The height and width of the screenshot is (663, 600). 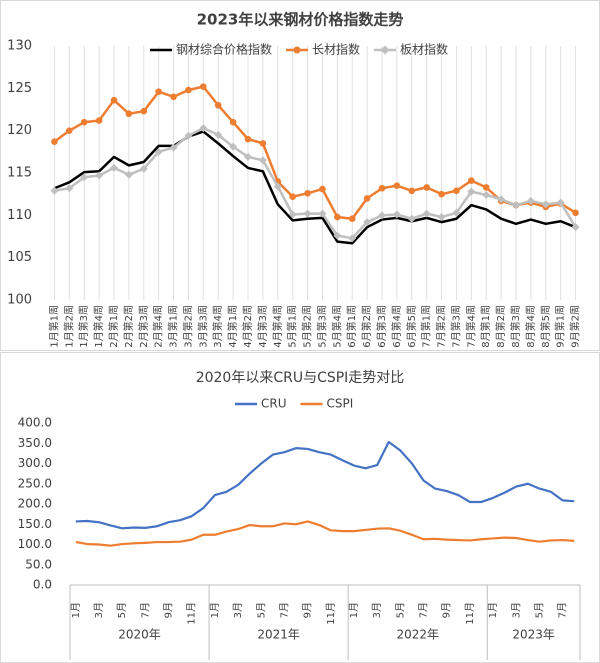 I want to click on x-tick-label: 2月第4周, so click(x=158, y=326).